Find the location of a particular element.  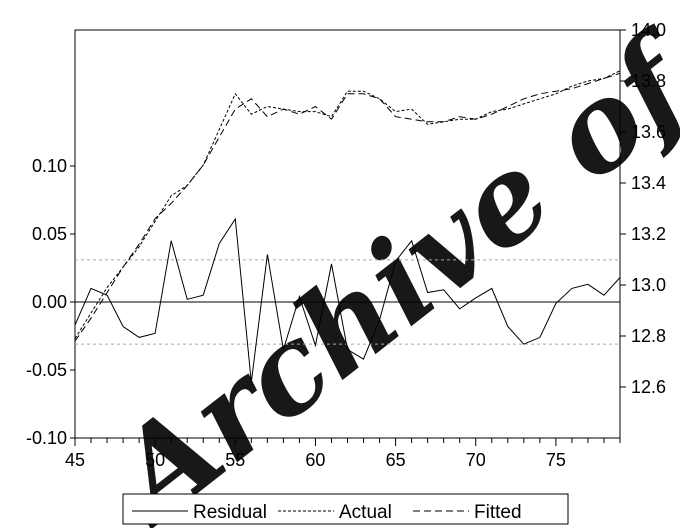

x-tick-label: 60 is located at coordinates (315, 460).